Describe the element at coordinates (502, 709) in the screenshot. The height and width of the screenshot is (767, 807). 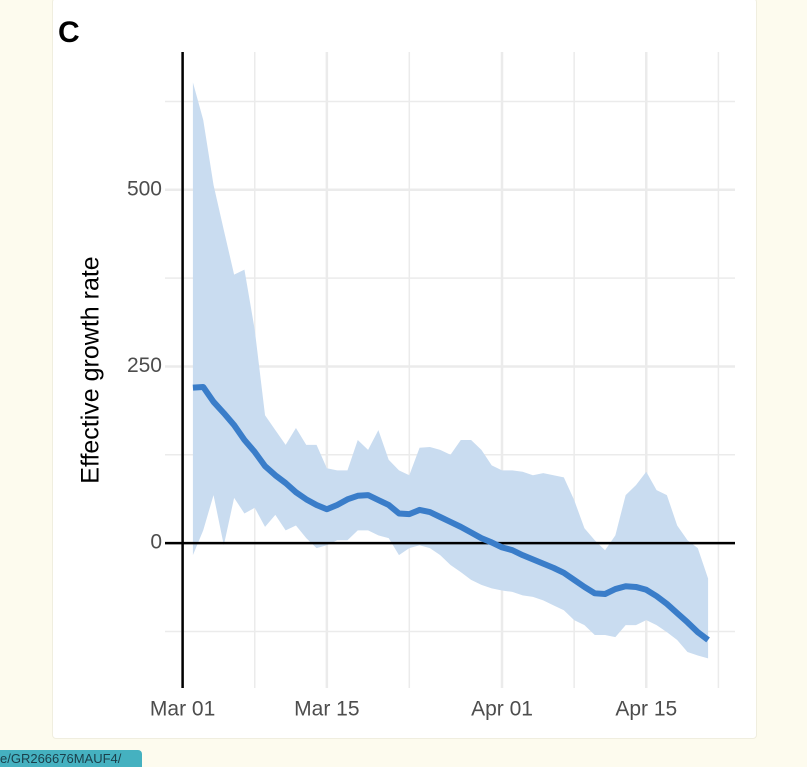
I see `x-tick-label: Apr 01` at that location.